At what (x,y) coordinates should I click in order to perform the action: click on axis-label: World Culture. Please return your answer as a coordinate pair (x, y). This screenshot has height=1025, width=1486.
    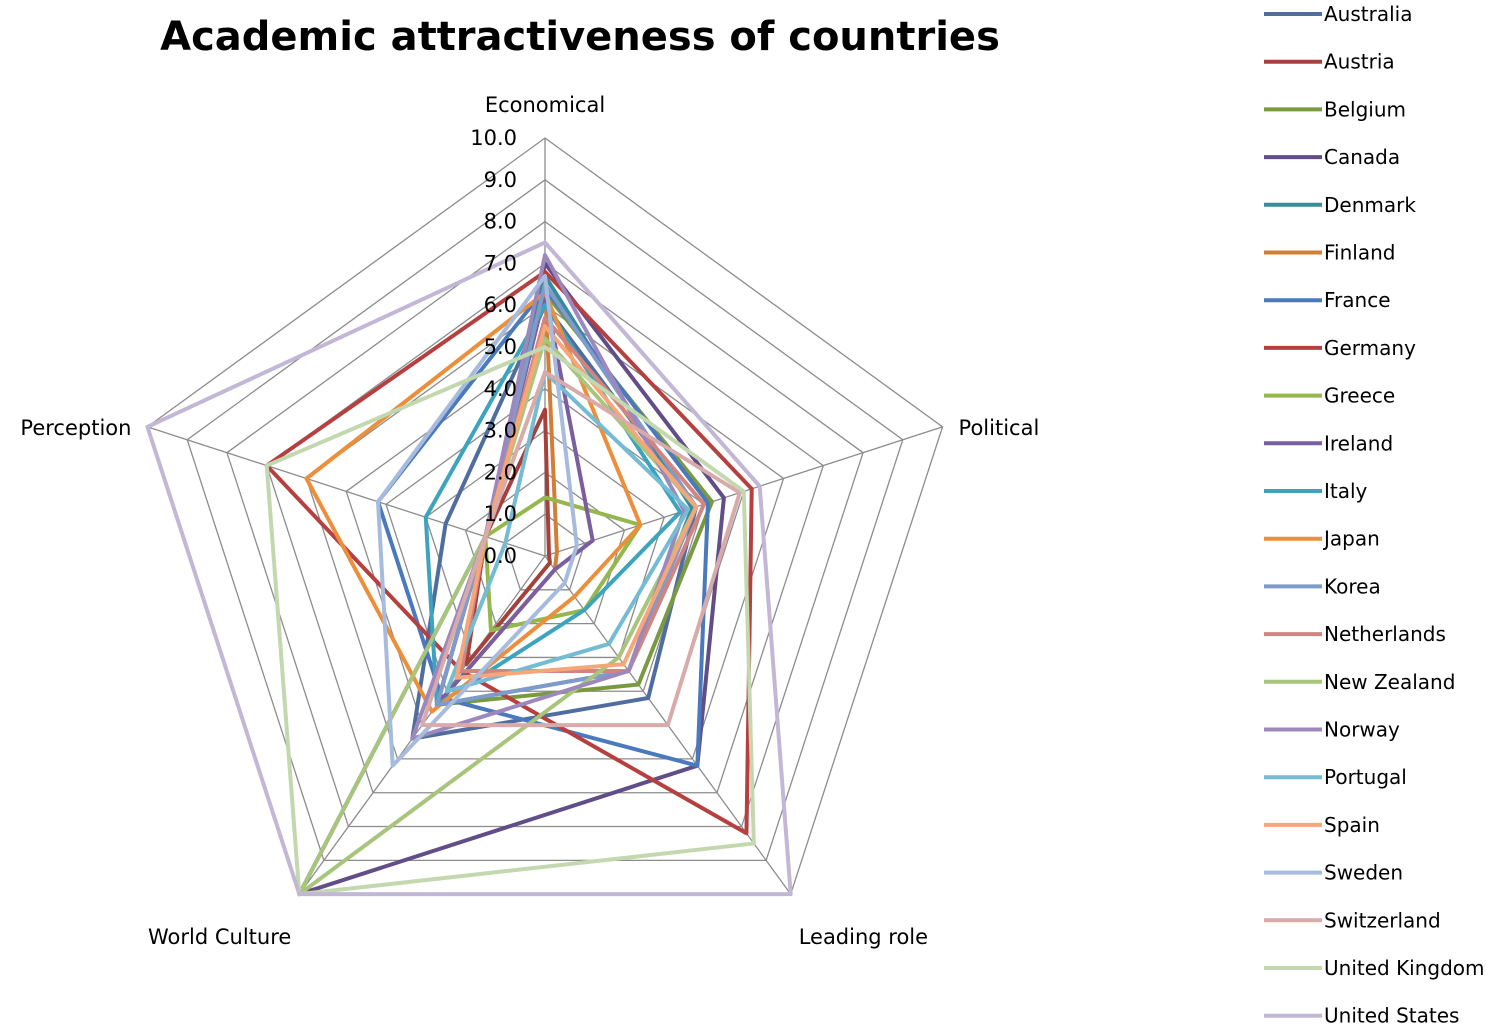
    Looking at the image, I should click on (219, 937).